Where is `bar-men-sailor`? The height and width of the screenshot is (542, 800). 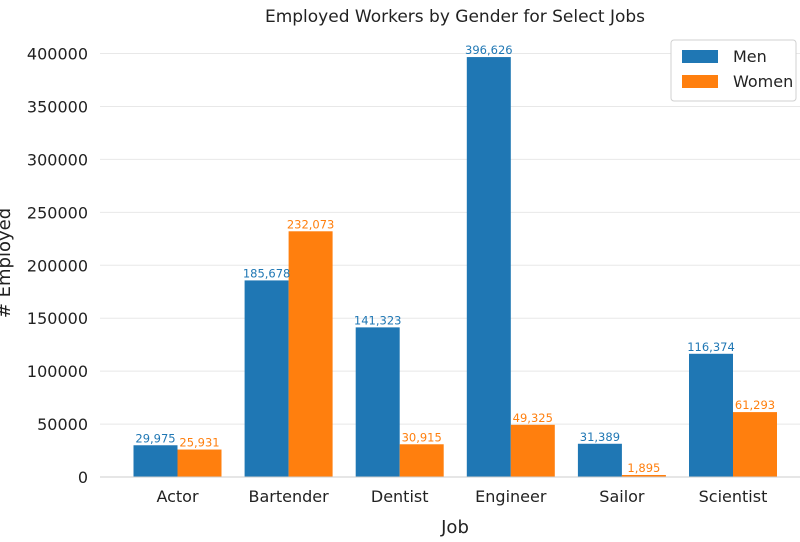
bar-men-sailor is located at coordinates (599, 460).